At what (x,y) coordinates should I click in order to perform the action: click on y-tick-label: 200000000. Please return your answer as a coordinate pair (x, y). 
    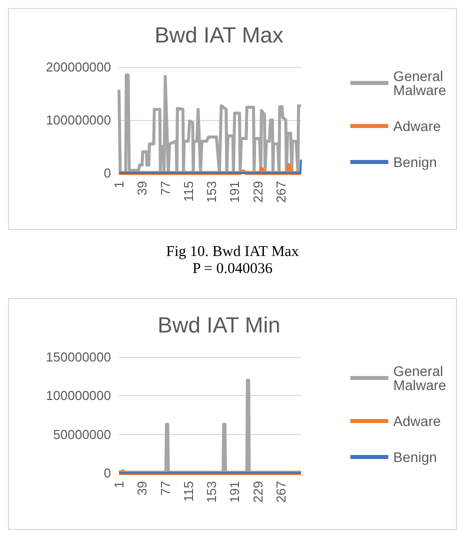
    Looking at the image, I should click on (78, 67).